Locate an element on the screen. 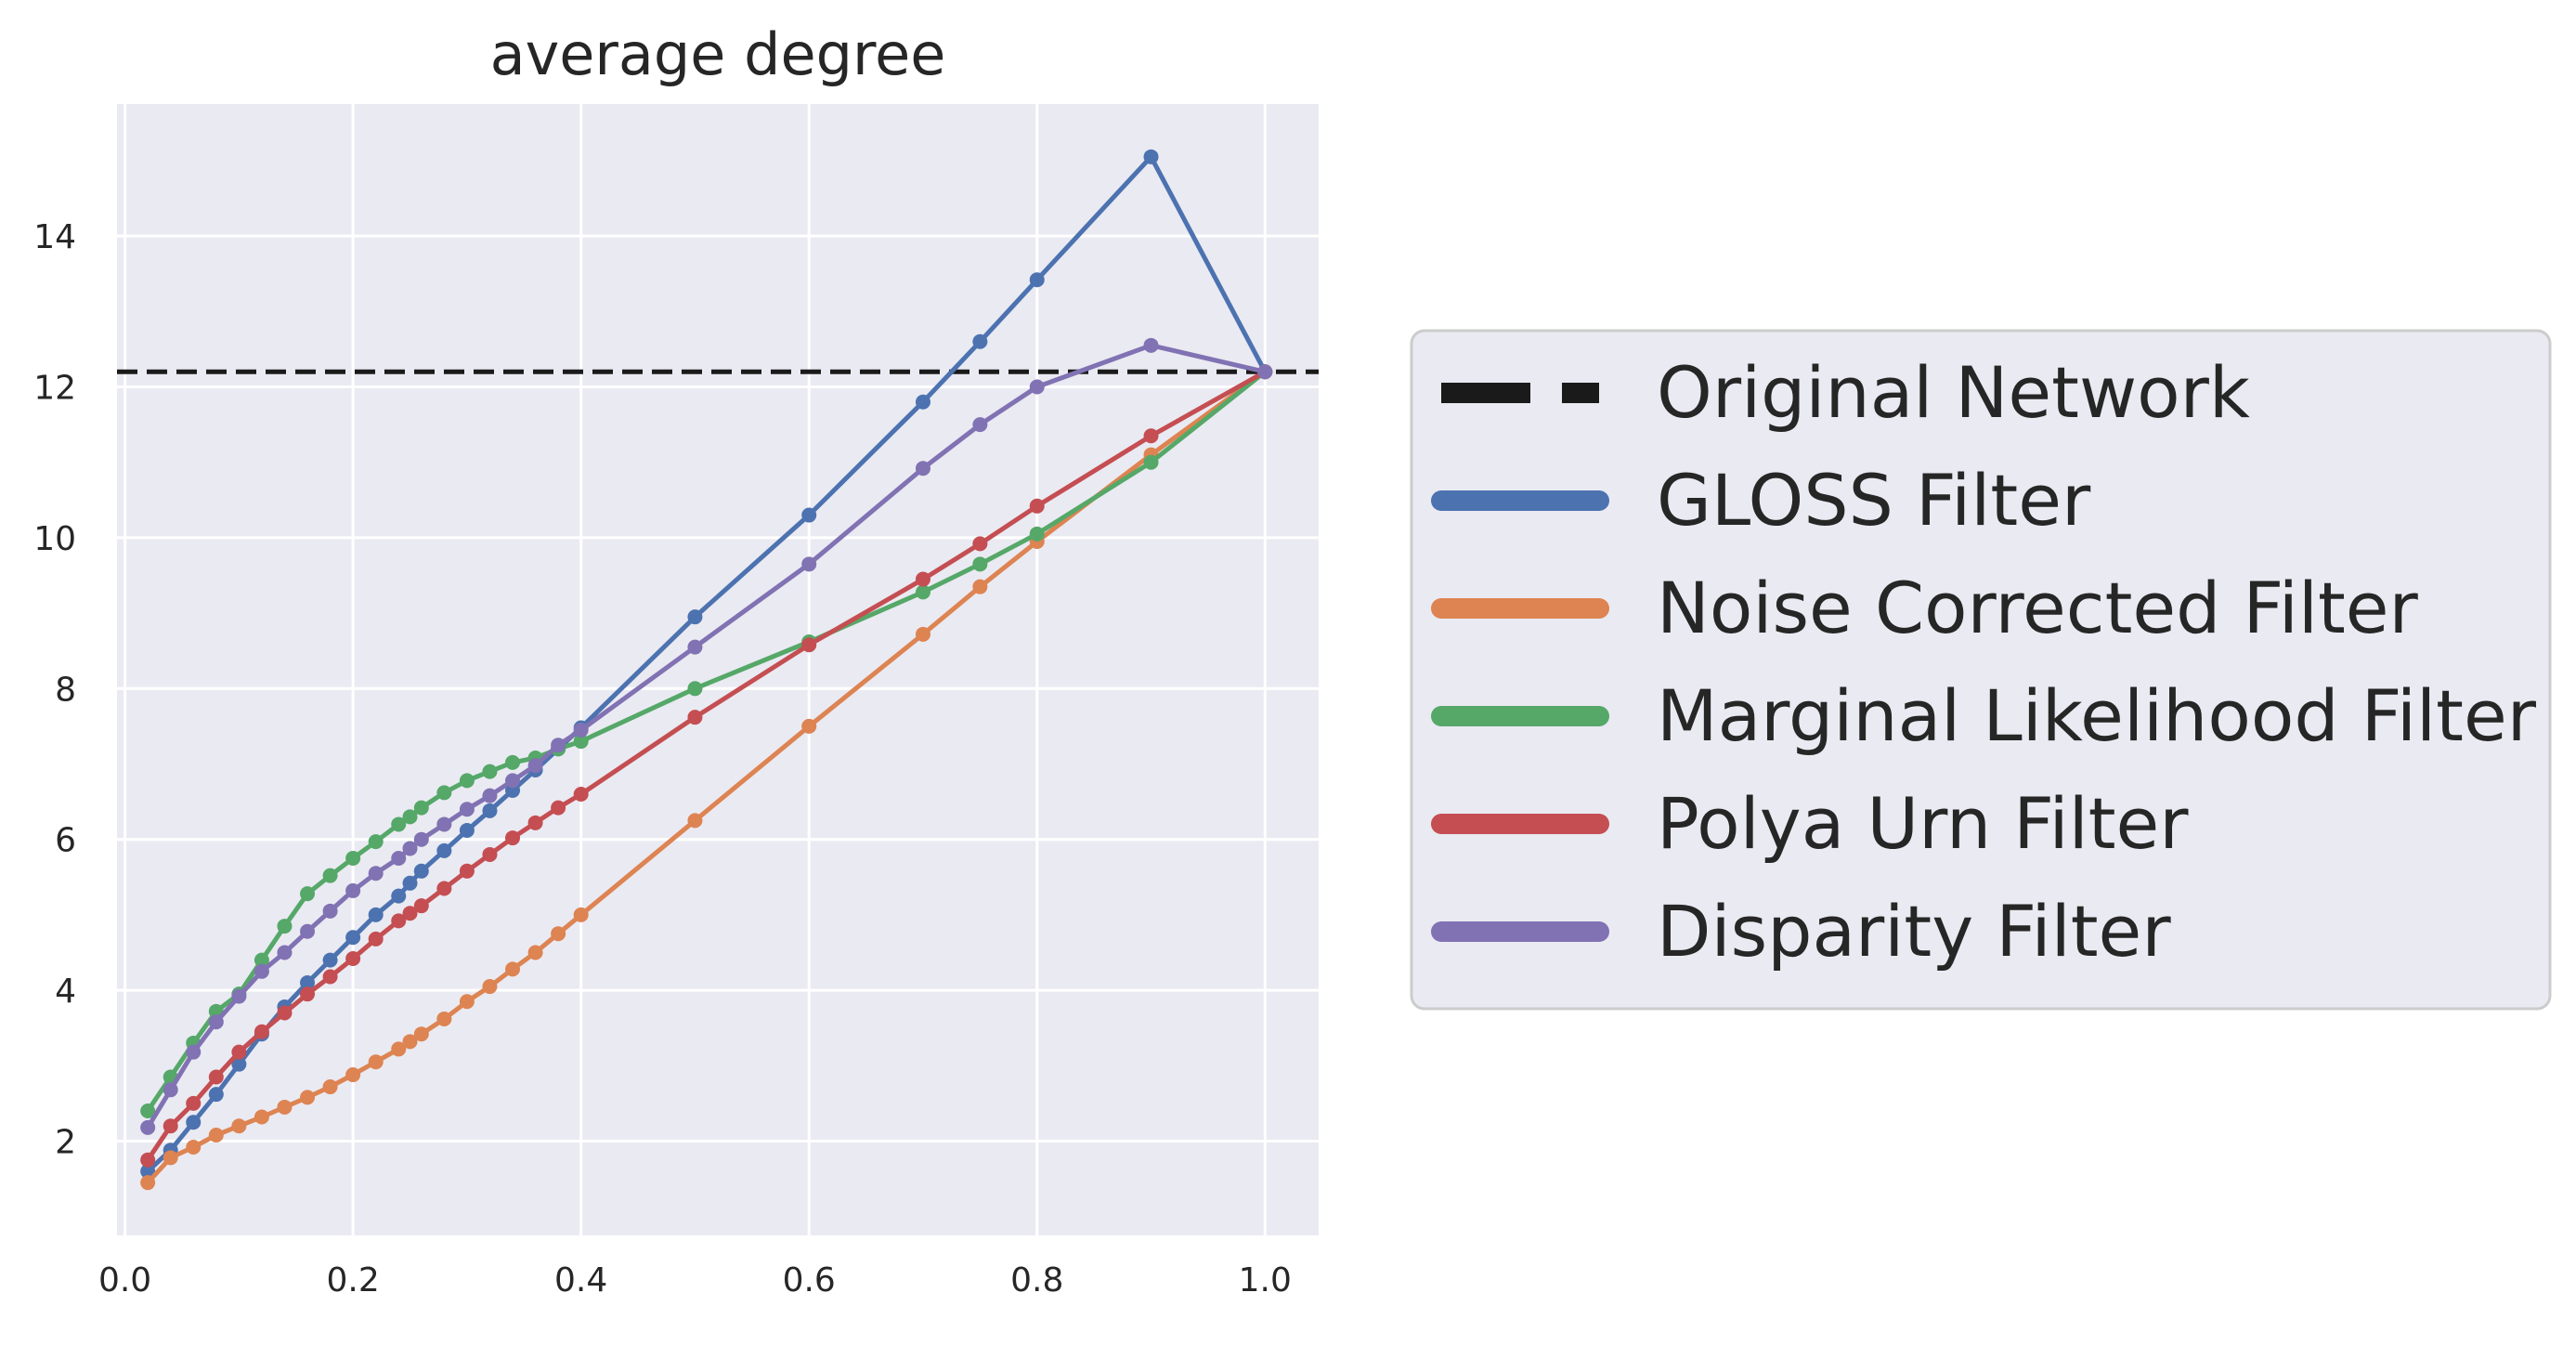  x-tick-label: 0.2 is located at coordinates (353, 1280).